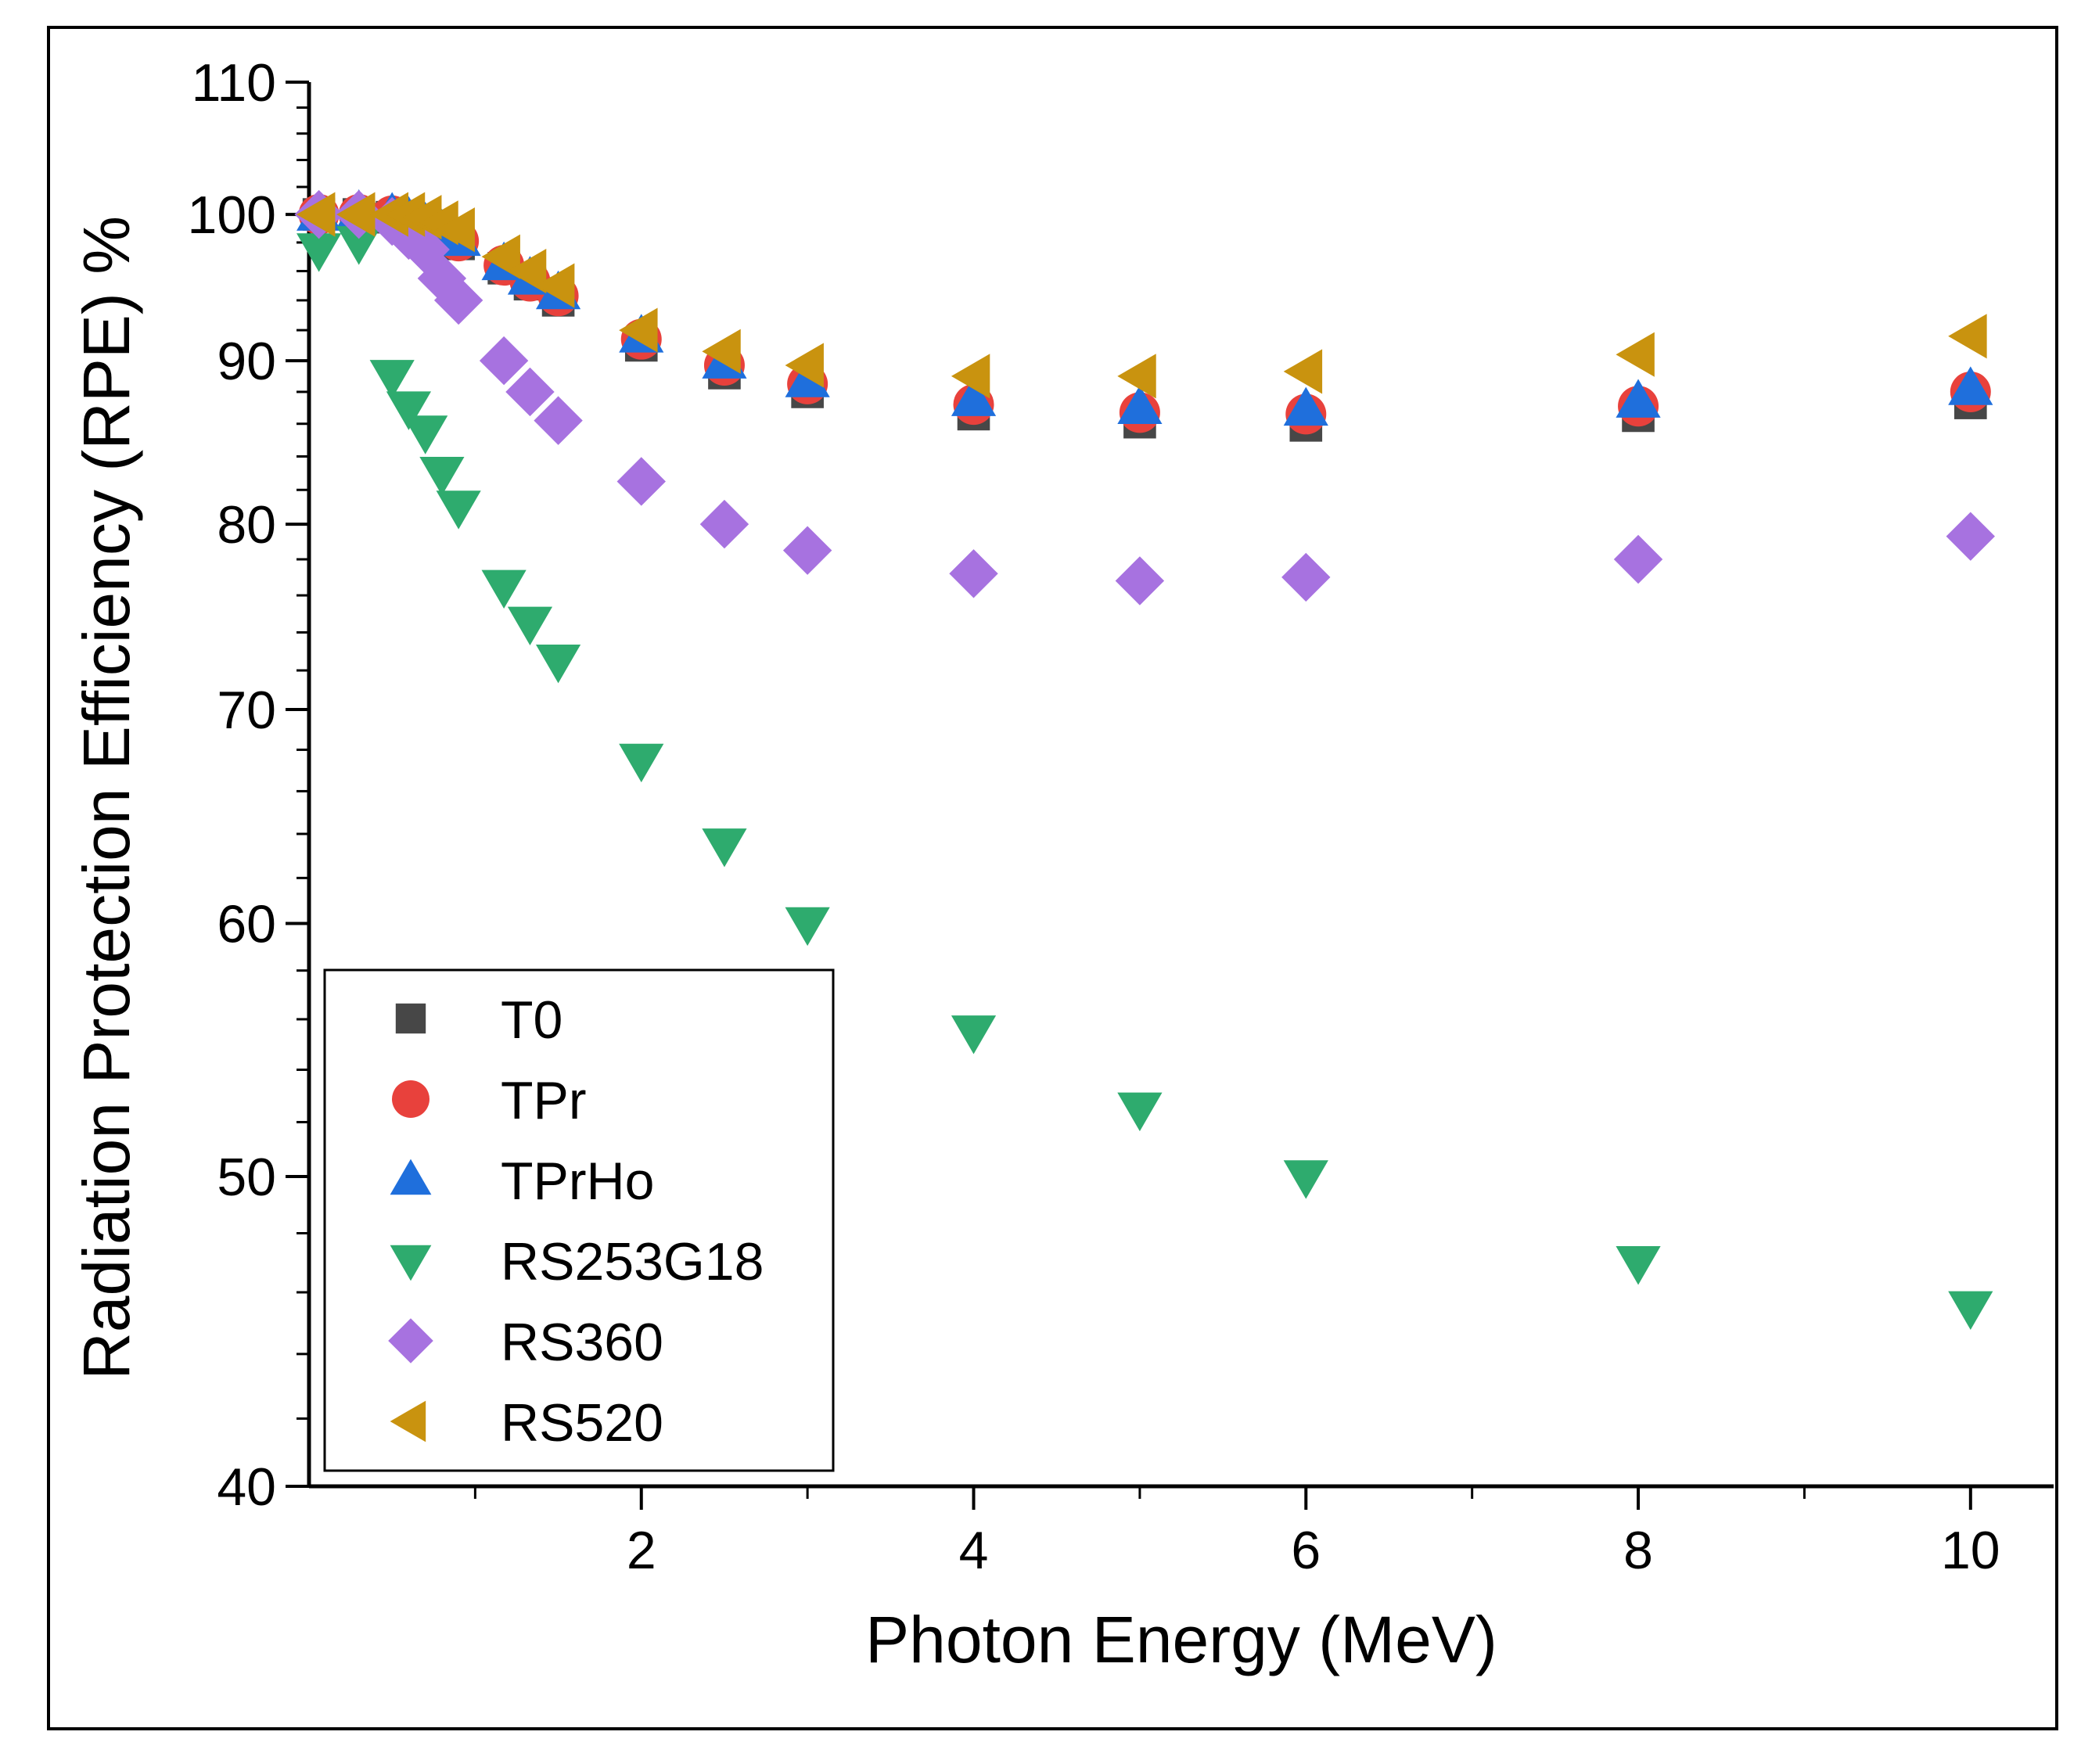 The height and width of the screenshot is (1764, 2099). I want to click on legend-marker-t0, so click(410, 1018).